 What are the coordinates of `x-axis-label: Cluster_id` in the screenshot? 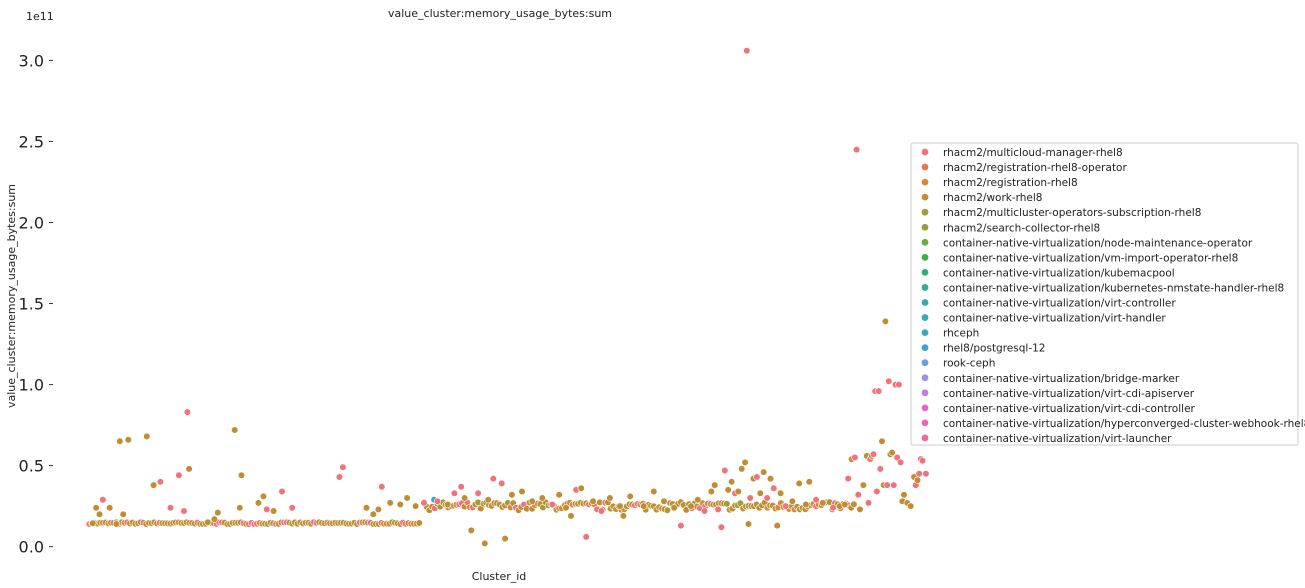 It's located at (499, 576).